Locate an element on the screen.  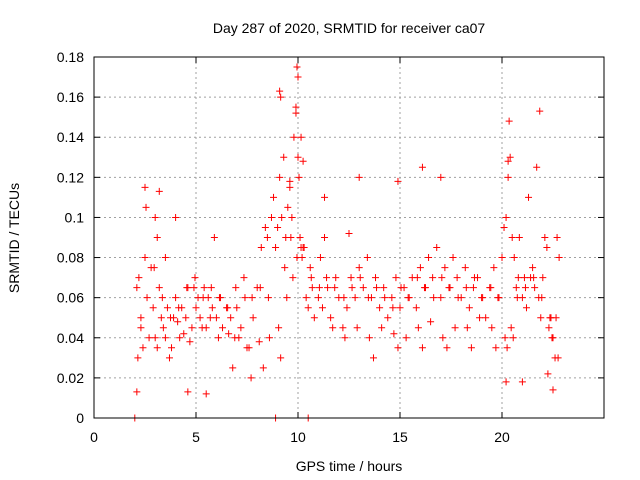
x-tick-label: 15 is located at coordinates (400, 437).